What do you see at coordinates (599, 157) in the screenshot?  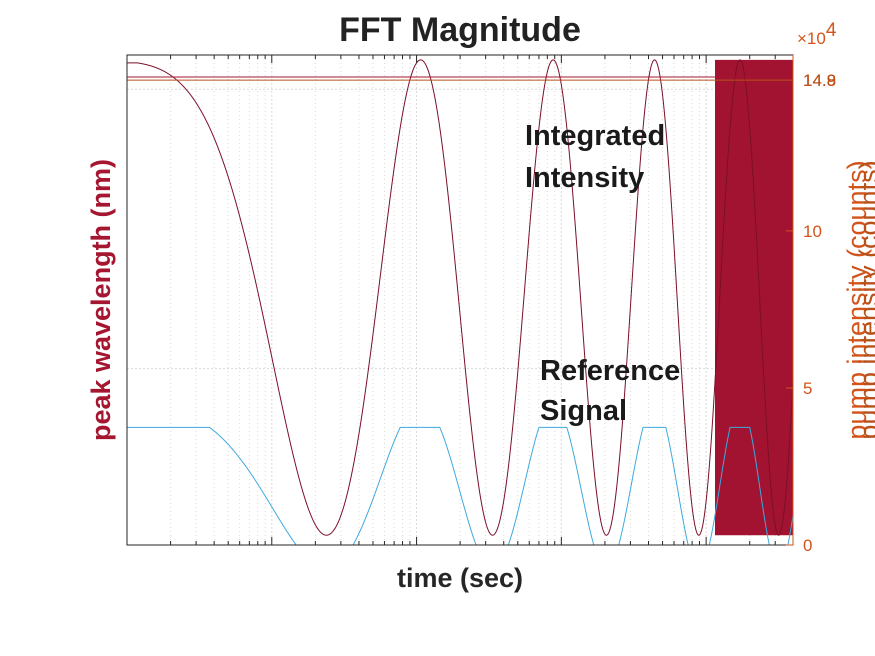 I see `annotation-integrated-intensity: Integrated Intensity` at bounding box center [599, 157].